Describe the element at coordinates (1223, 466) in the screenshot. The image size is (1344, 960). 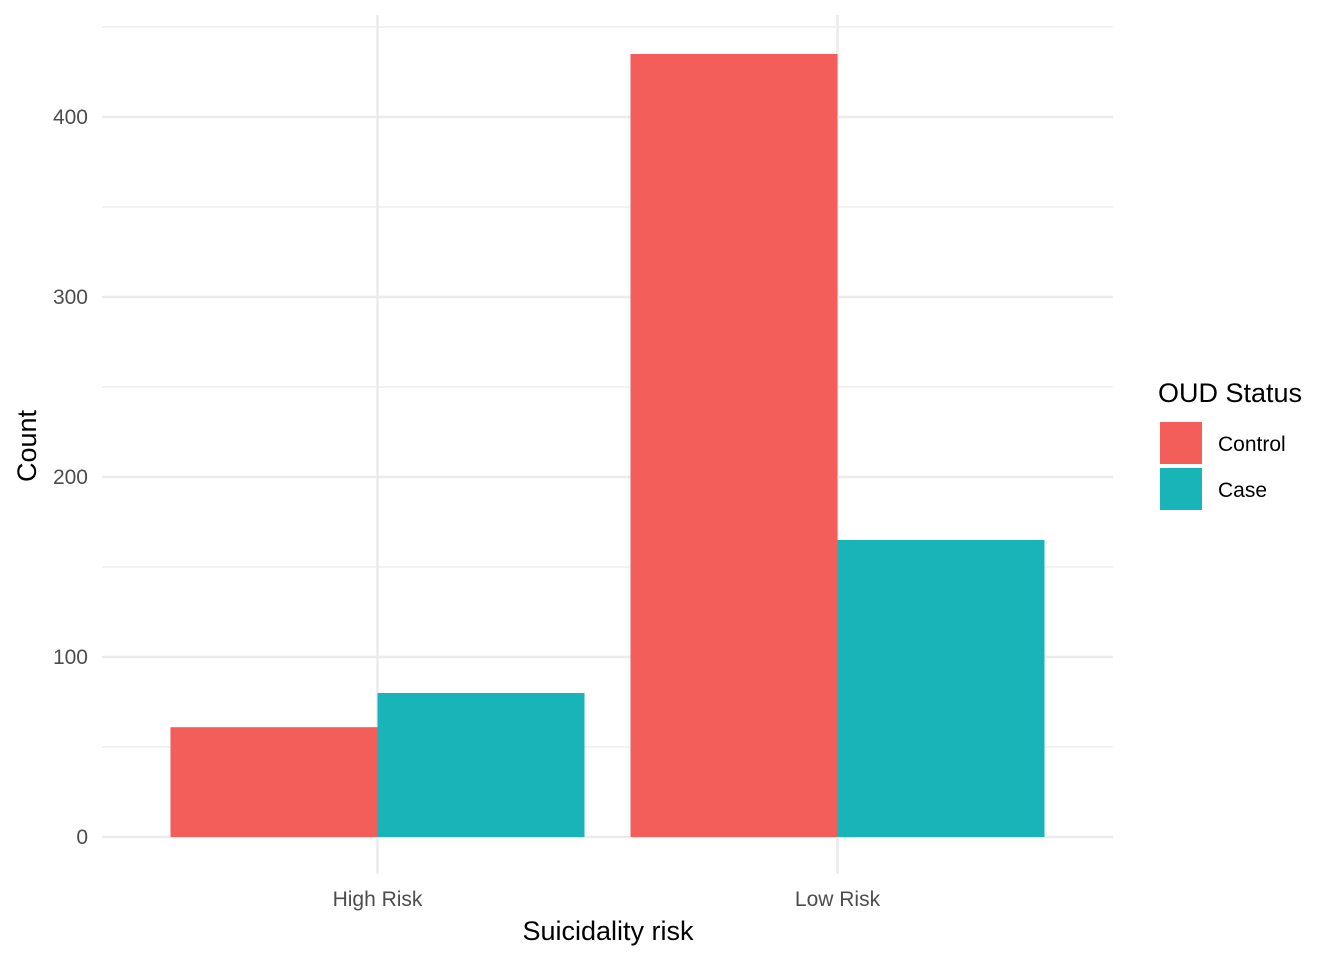
I see `legend-items: Control Case` at that location.